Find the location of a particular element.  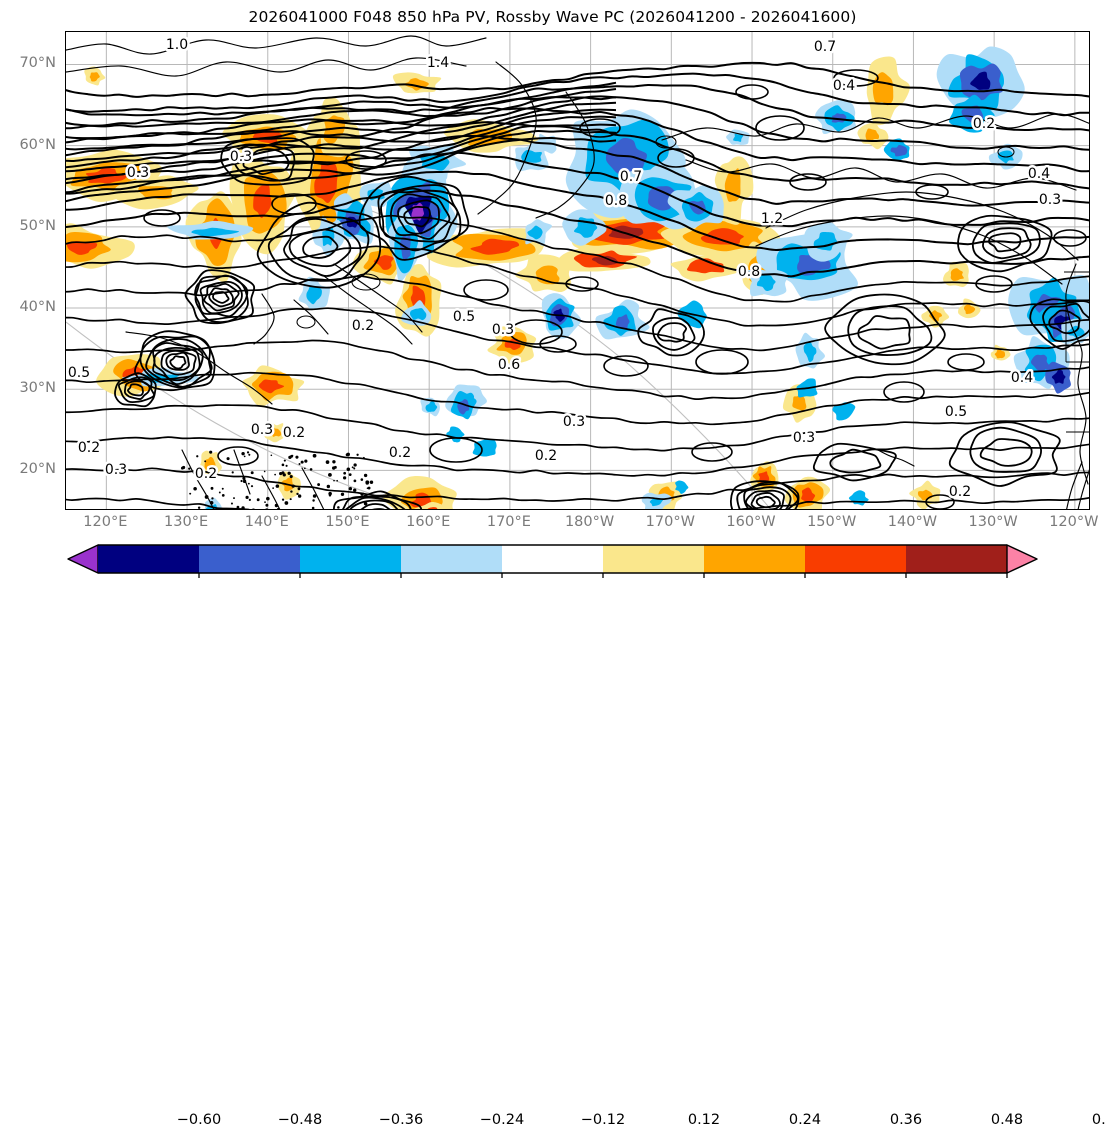

contour-label-halo: 1.2 is located at coordinates (772, 219).